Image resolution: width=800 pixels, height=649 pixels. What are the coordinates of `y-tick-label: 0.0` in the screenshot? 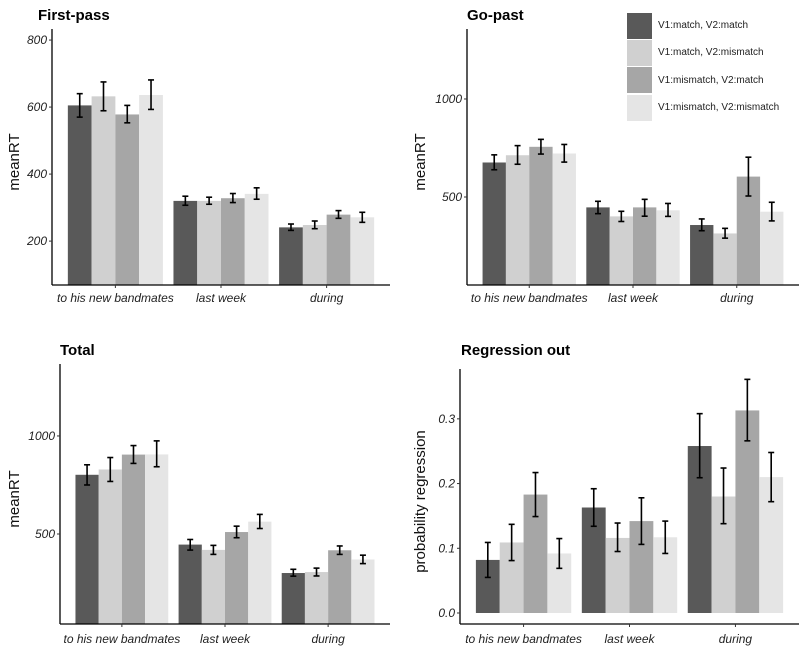 It's located at (446, 613).